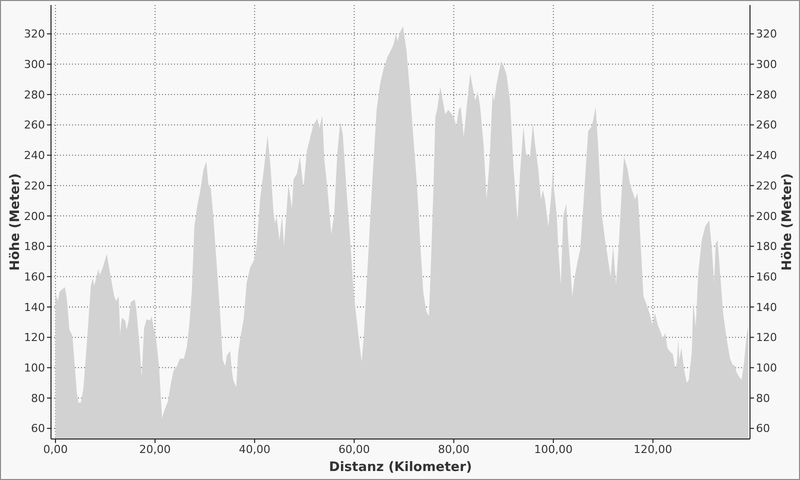 The image size is (800, 480). I want to click on y-tick-label: 320, so click(34, 34).